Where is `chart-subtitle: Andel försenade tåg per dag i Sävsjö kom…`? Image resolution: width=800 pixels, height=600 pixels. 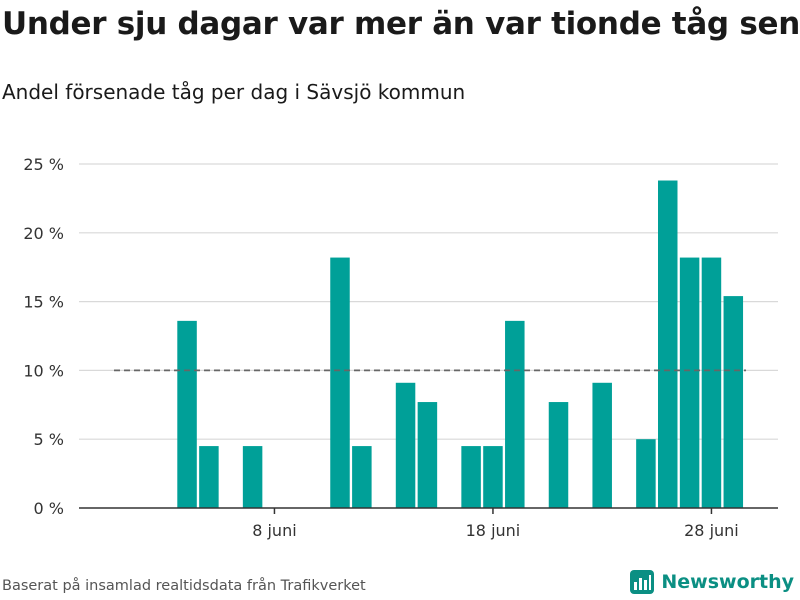 chart-subtitle: Andel försenade tåg per dag i Sävsjö kom… is located at coordinates (234, 92).